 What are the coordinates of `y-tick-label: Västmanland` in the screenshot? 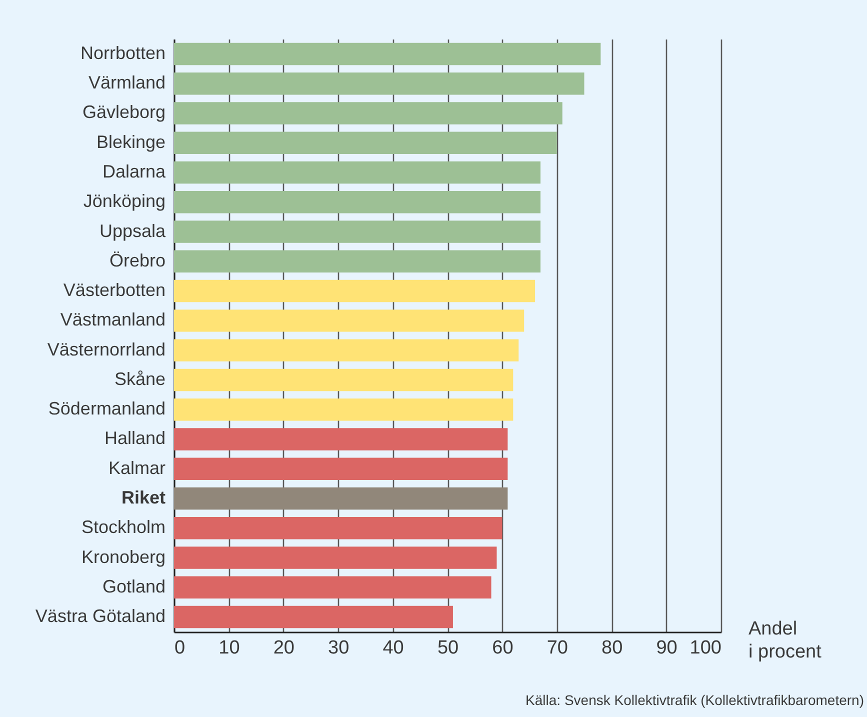 It's located at (113, 320).